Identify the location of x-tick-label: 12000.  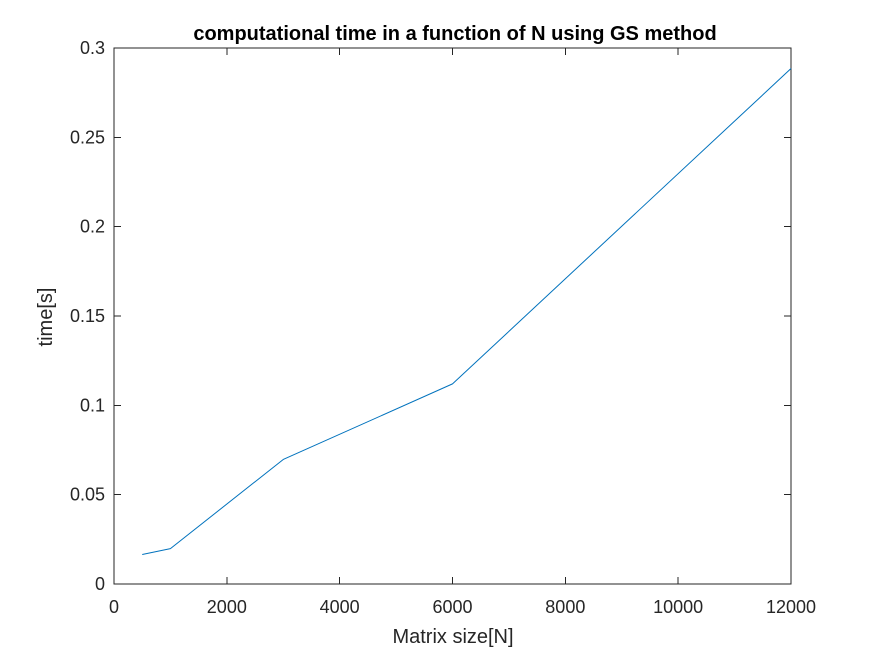
(791, 607).